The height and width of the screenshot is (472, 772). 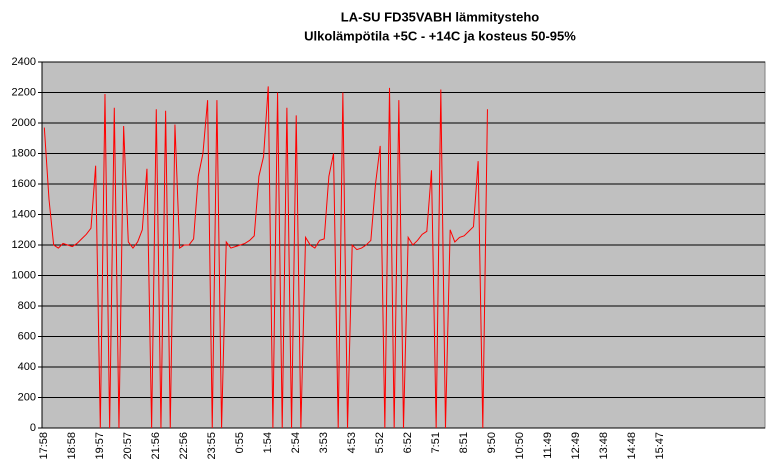 What do you see at coordinates (268, 442) in the screenshot?
I see `x-tick-label: 1:54` at bounding box center [268, 442].